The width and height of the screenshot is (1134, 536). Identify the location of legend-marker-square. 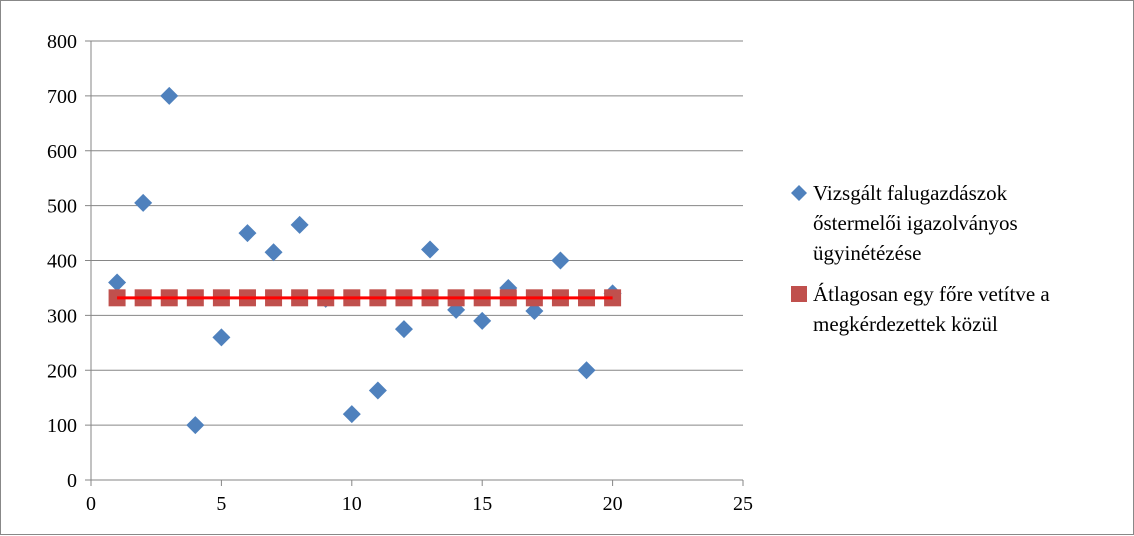
(799, 294).